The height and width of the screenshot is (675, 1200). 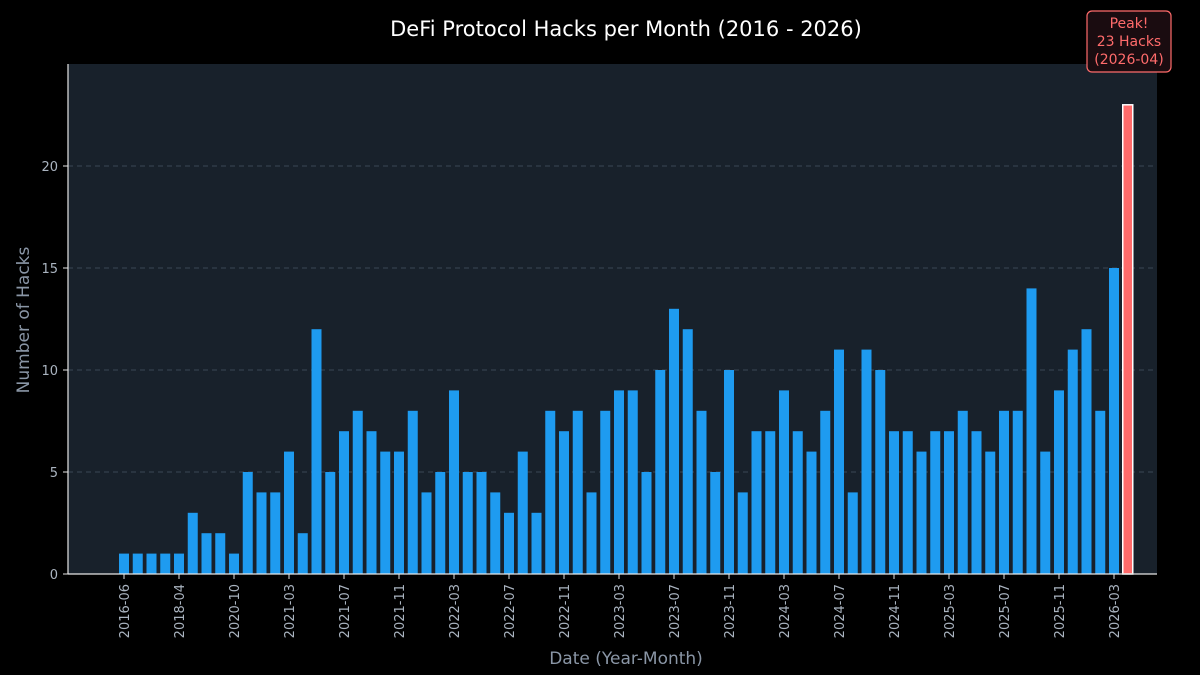 What do you see at coordinates (840, 611) in the screenshot?
I see `x-tick-label: 2024-07` at bounding box center [840, 611].